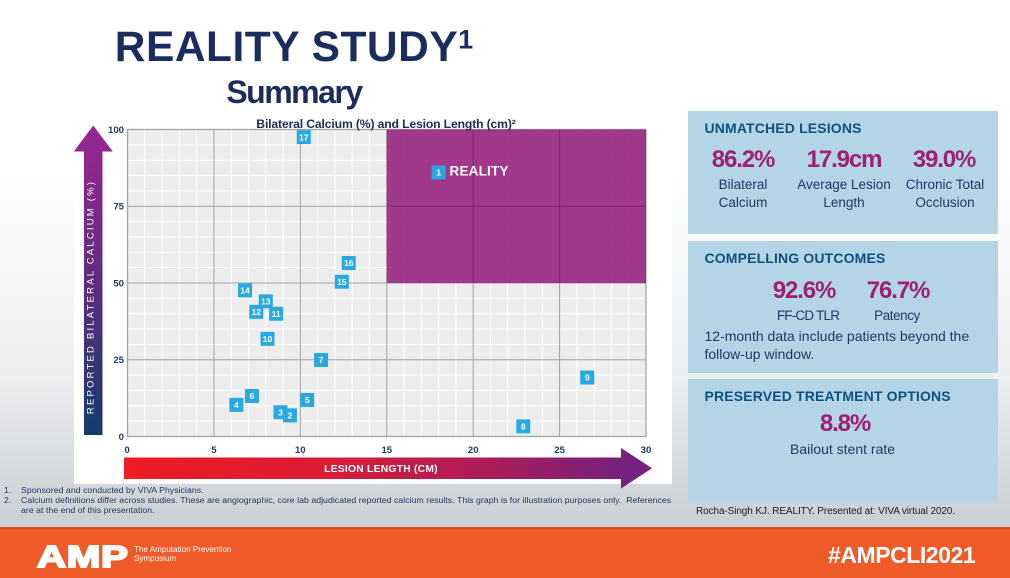  Describe the element at coordinates (256, 312) in the screenshot. I see `svg-text: 12` at that location.